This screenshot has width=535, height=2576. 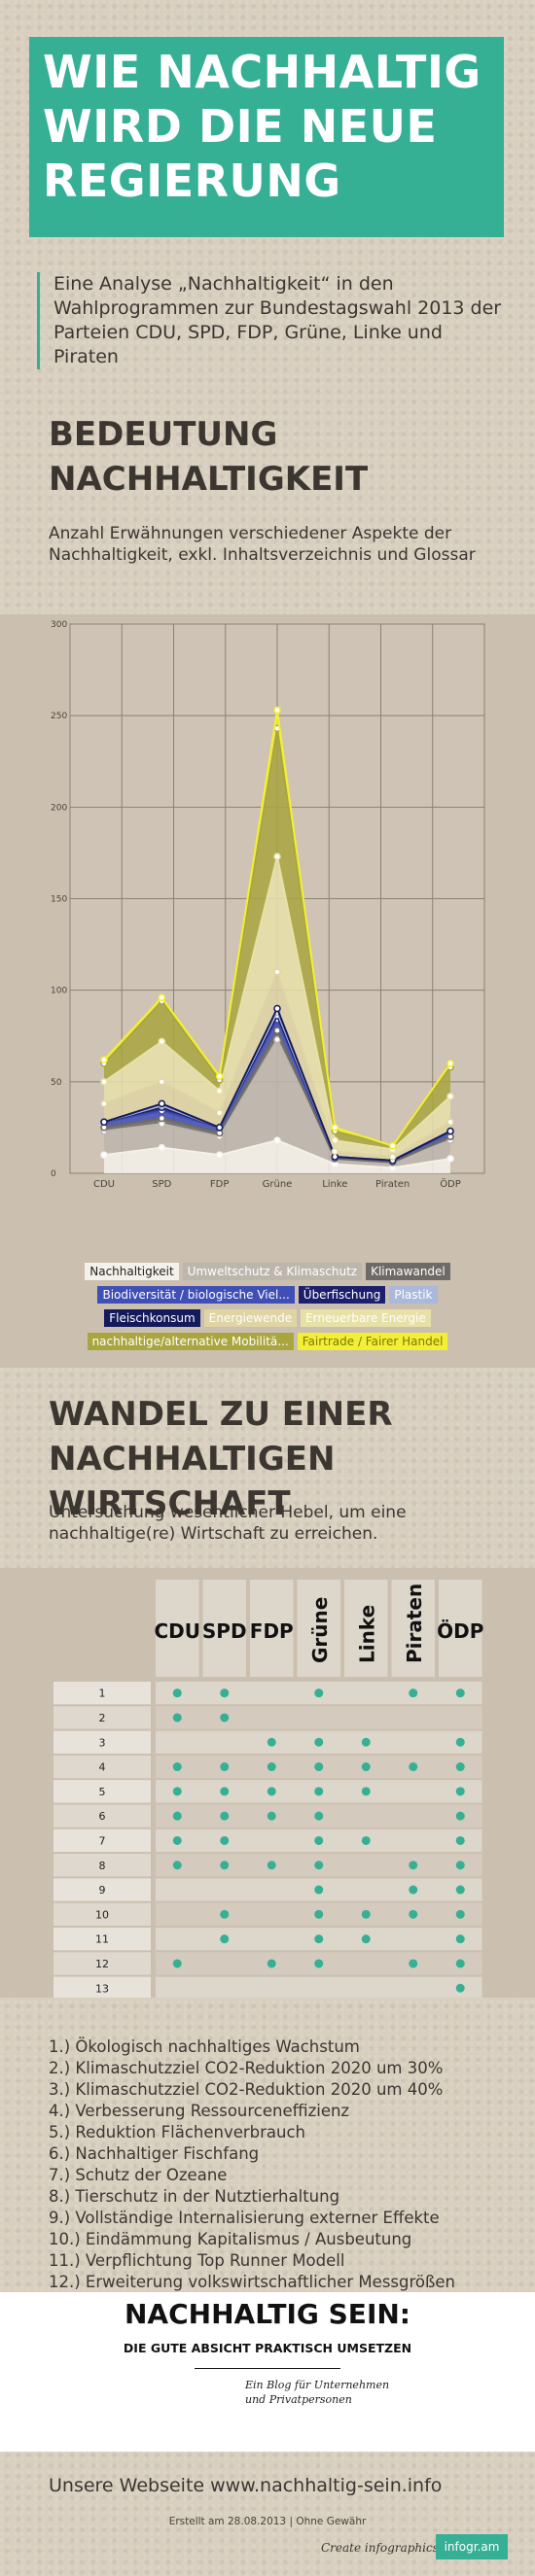 What do you see at coordinates (342, 1295) in the screenshot?
I see `legend-item: Überfischung` at bounding box center [342, 1295].